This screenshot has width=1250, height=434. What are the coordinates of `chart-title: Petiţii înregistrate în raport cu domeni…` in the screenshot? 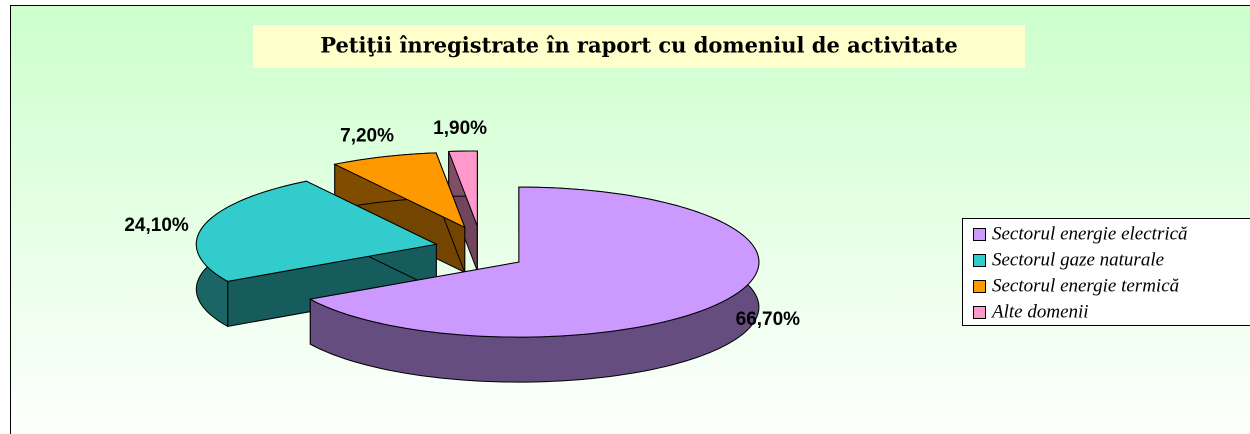 It's located at (639, 45).